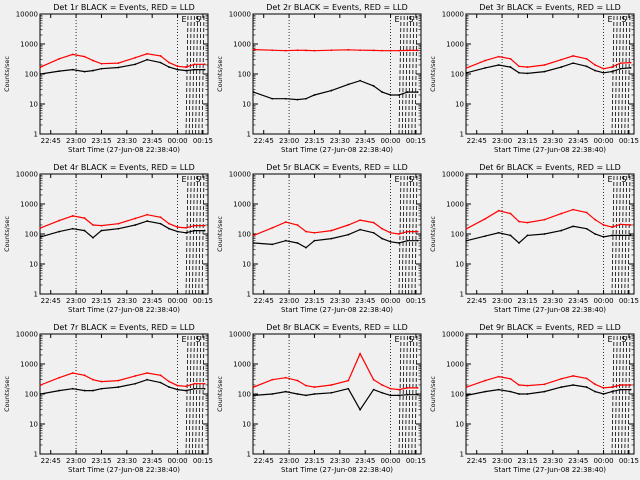 This screenshot has width=640, height=480. I want to click on x-tick-label: 00:00, so click(390, 461).